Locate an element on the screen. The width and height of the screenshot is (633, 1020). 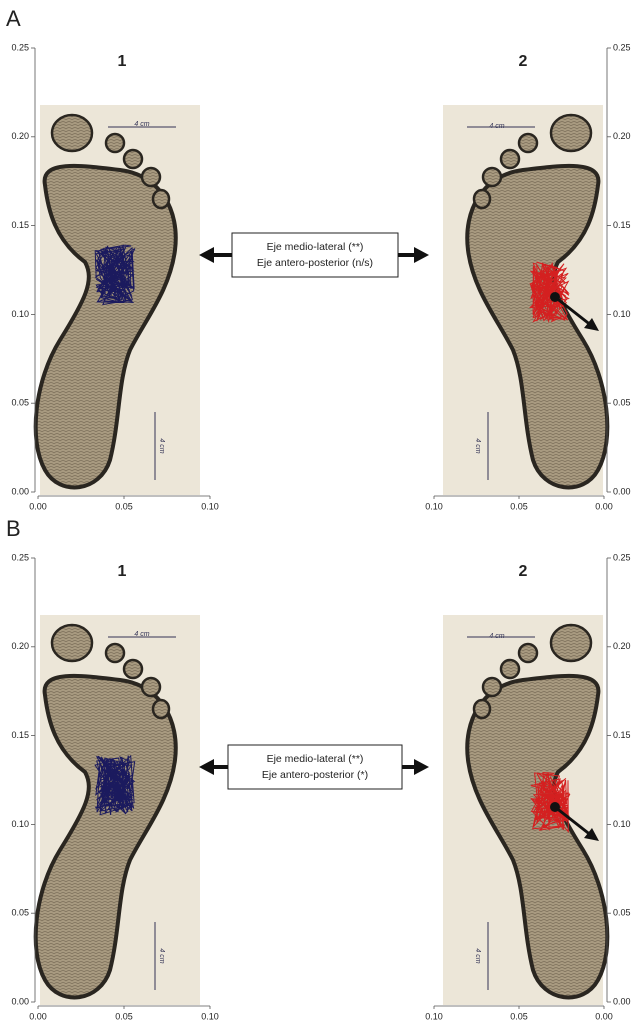
comparison-text: Eje antero-posterior (n/s) is located at coordinates (315, 263).